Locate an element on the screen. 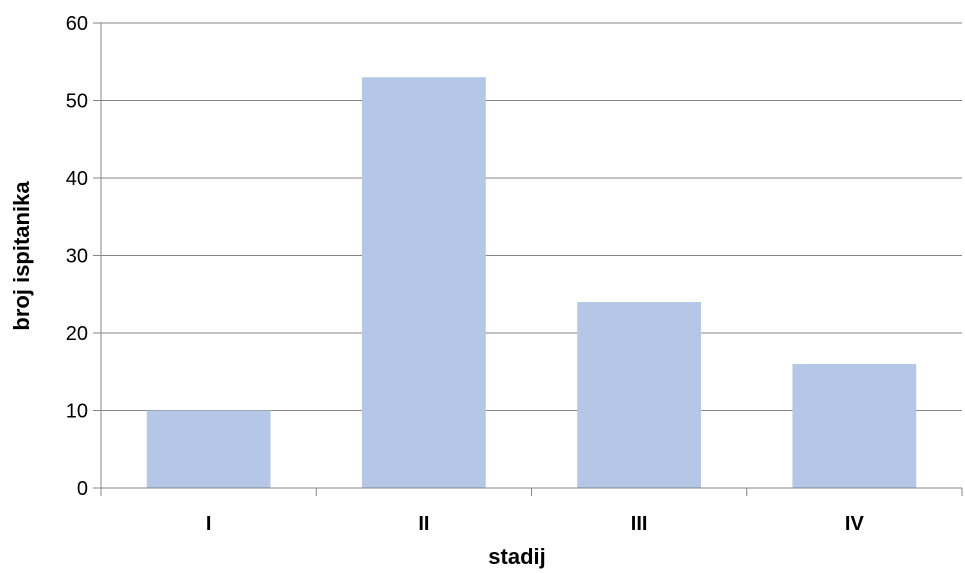 This screenshot has width=965, height=573. y-tick-label: 60 is located at coordinates (77, 24).